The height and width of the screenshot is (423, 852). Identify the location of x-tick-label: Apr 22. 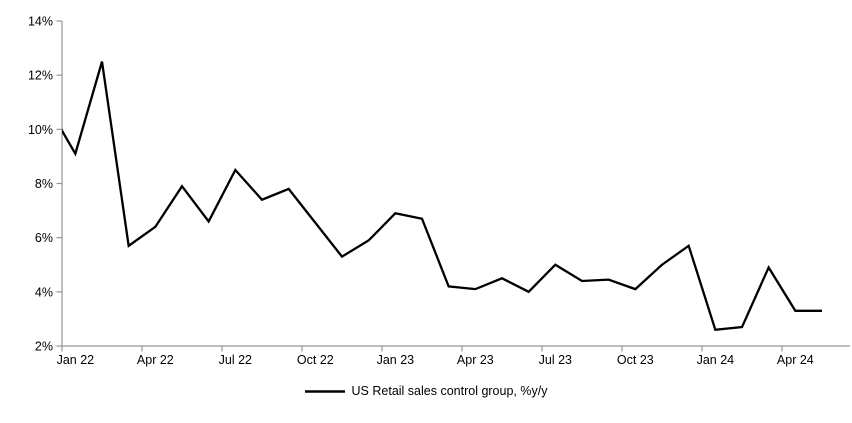
(155, 360).